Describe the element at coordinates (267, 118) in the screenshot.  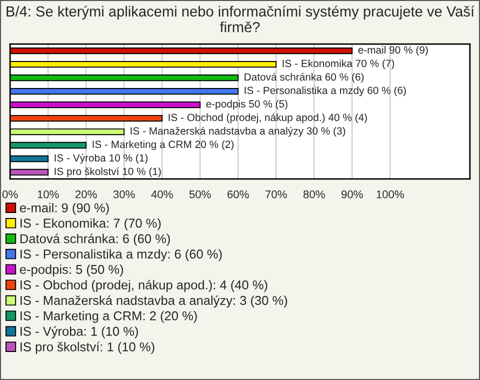
I see `data-label: IS - Obchod (prodej, nákup apod.) 40 % (4)` at that location.